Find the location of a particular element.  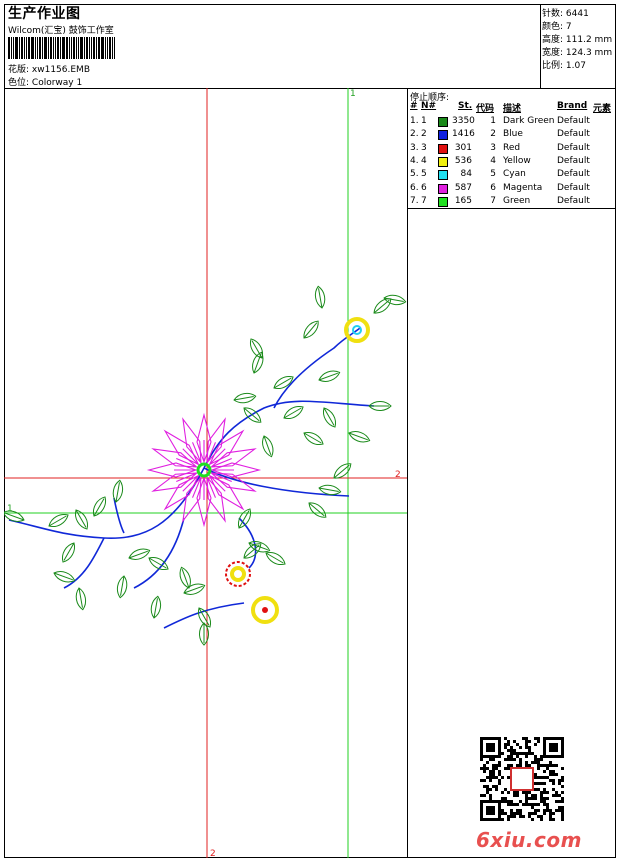

row-description: Magenta is located at coordinates (523, 187).